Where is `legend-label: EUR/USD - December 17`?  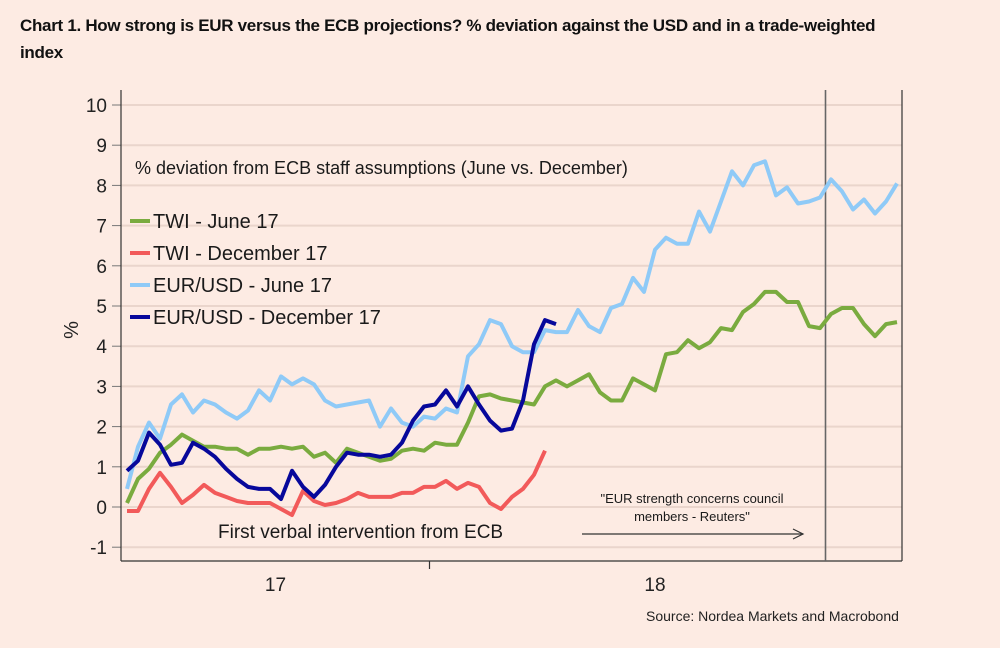
legend-label: EUR/USD - December 17 is located at coordinates (267, 318).